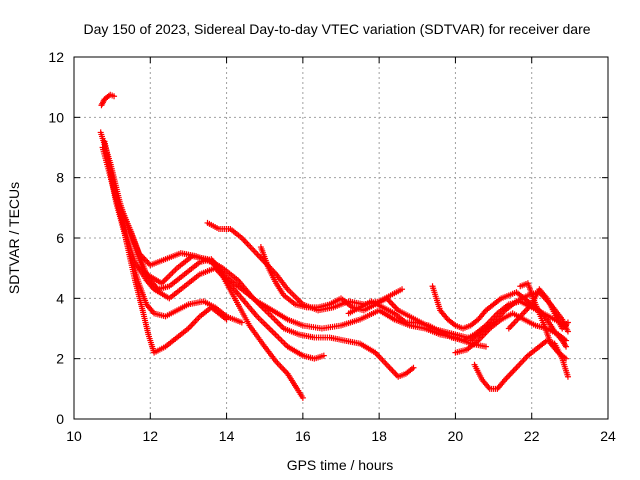 The width and height of the screenshot is (640, 480). Describe the element at coordinates (340, 465) in the screenshot. I see `x-axis-label: GPS time / hours` at that location.